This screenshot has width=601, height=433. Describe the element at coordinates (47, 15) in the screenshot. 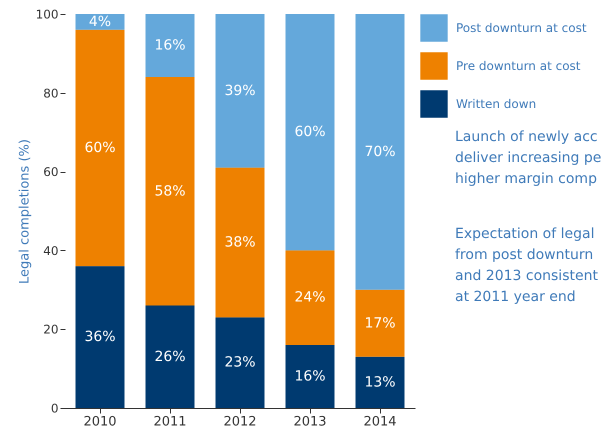

I see `y-tick-label: 100` at that location.